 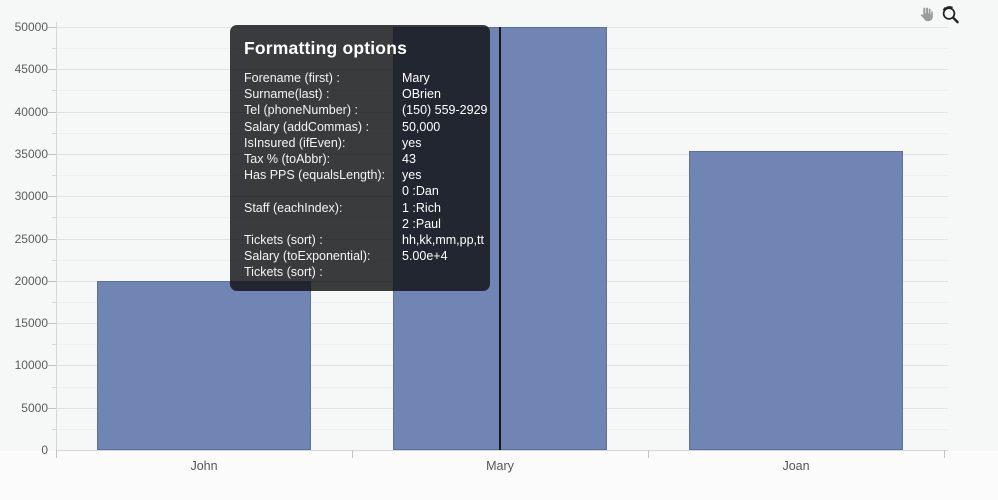 I want to click on crosshair-line, so click(x=500, y=238).